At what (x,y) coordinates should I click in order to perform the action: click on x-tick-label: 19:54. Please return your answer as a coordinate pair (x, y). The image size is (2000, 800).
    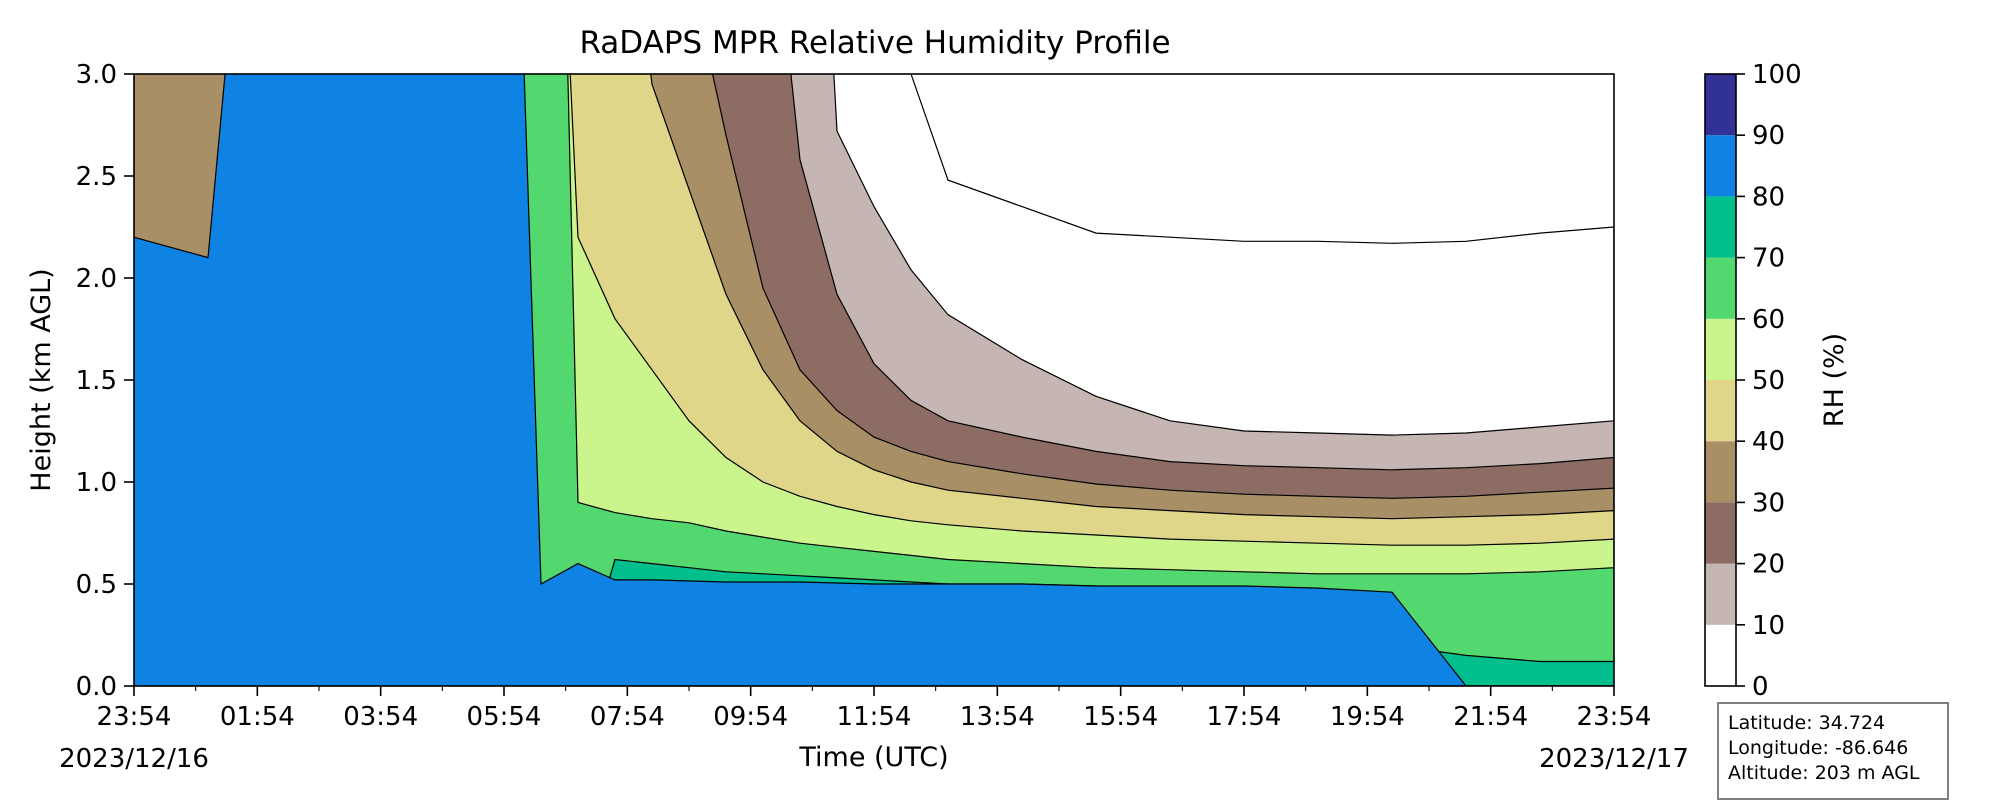
    Looking at the image, I should click on (1367, 717).